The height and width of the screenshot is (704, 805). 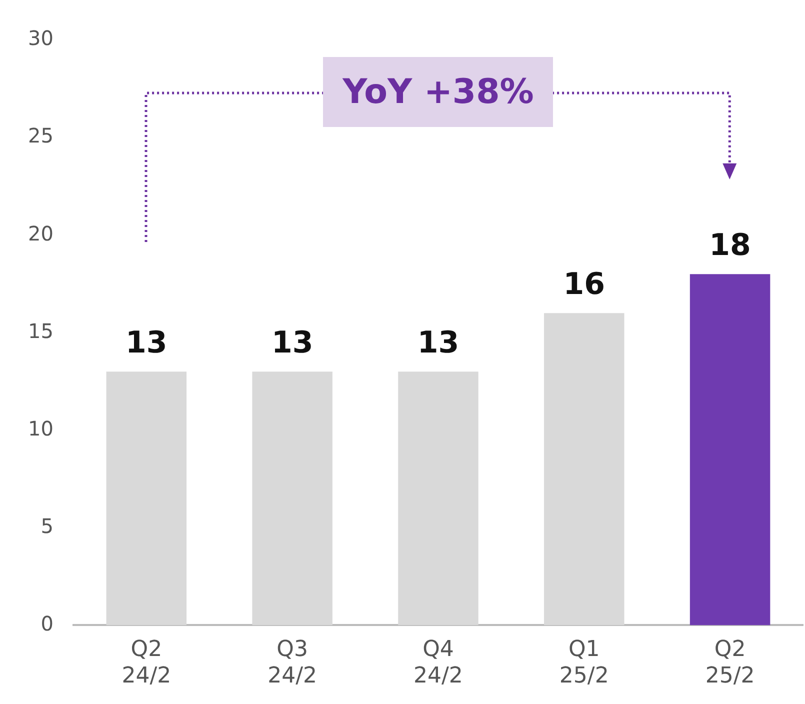 What do you see at coordinates (147, 663) in the screenshot?
I see `x-tick-label: Q2 24/2` at bounding box center [147, 663].